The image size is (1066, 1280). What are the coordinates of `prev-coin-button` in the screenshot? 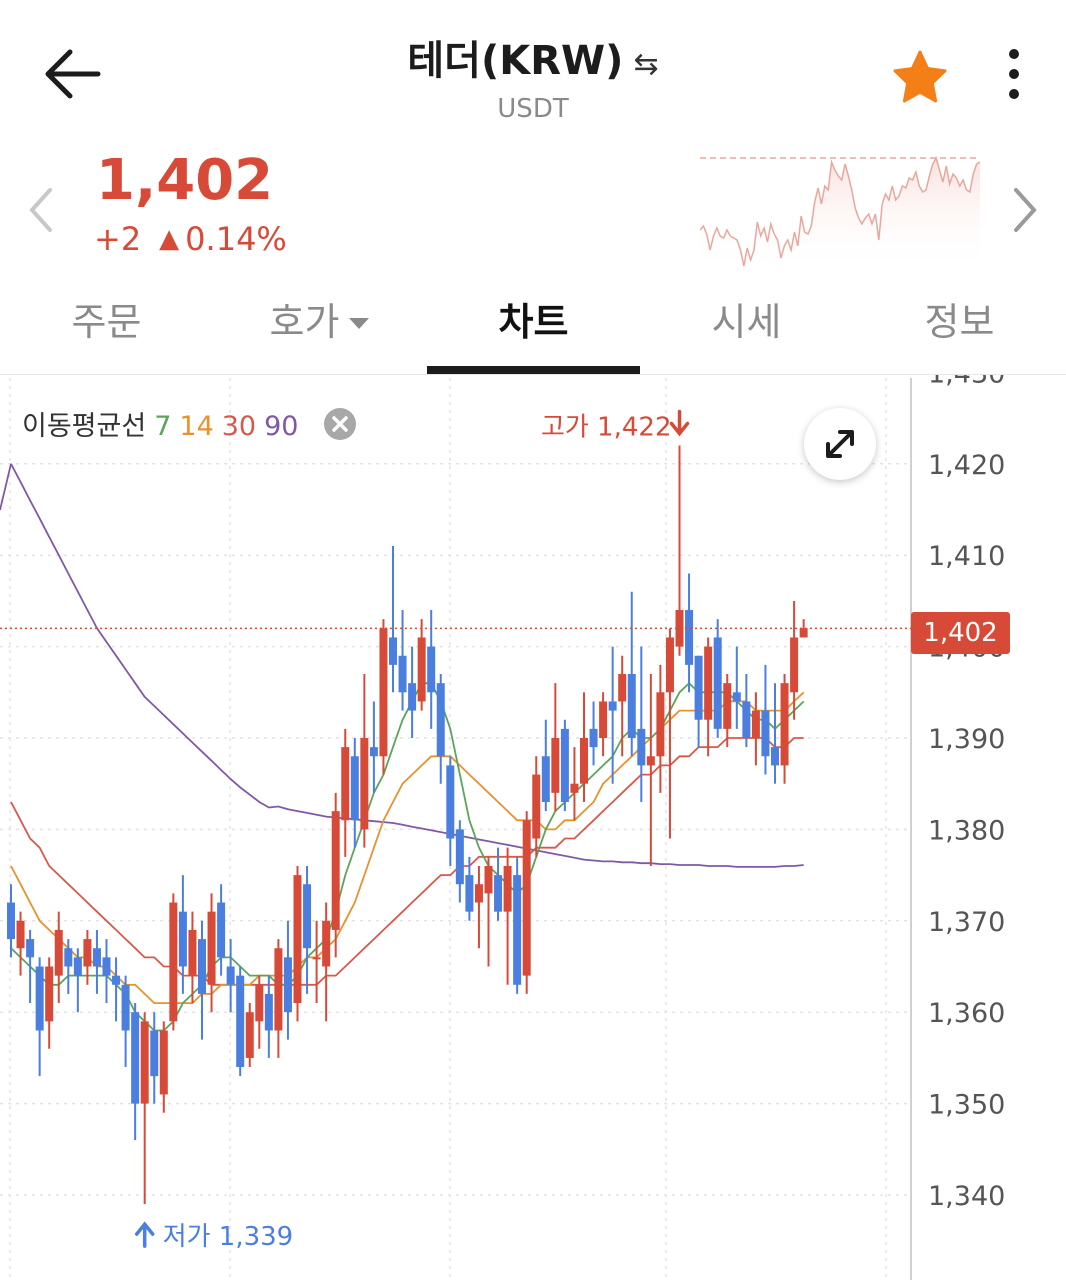 It's located at (41, 210).